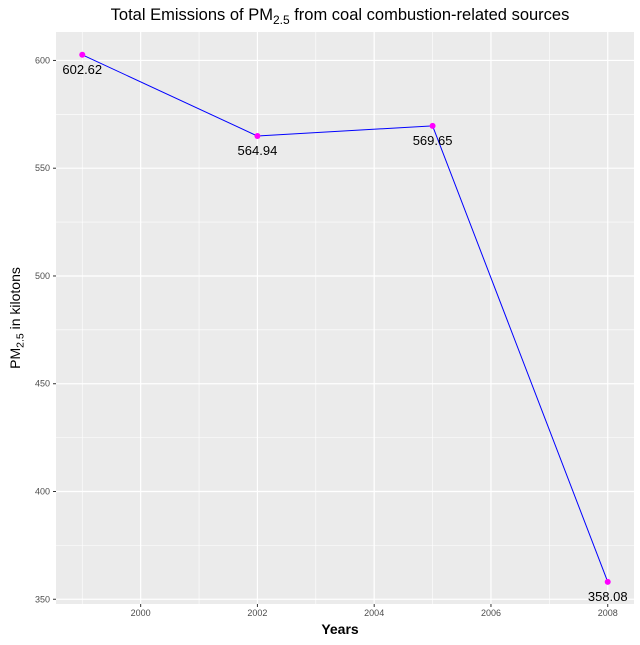  I want to click on y-axis-title-prefix: PM, so click(15, 358).